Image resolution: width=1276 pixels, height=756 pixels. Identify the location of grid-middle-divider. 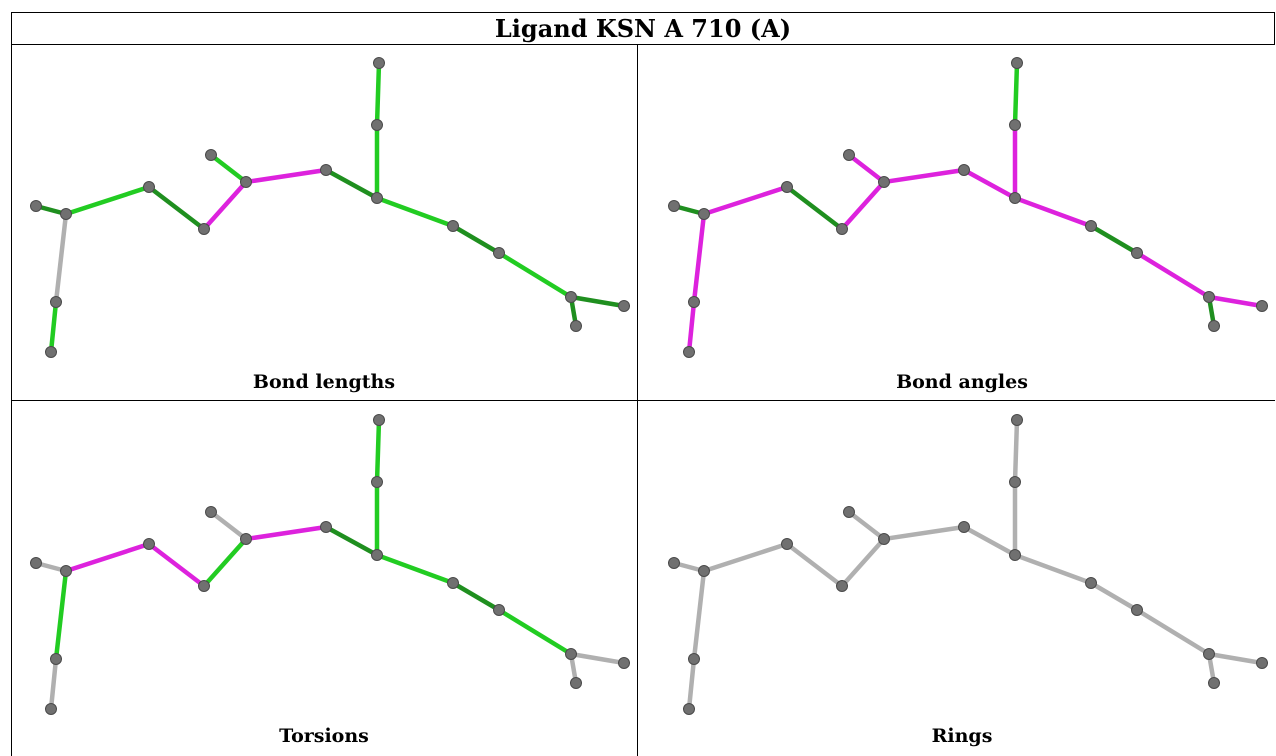
(643, 400).